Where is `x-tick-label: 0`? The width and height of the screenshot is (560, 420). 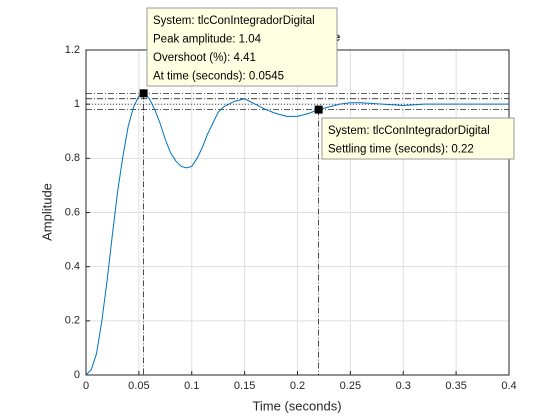 x-tick-label: 0 is located at coordinates (86, 386).